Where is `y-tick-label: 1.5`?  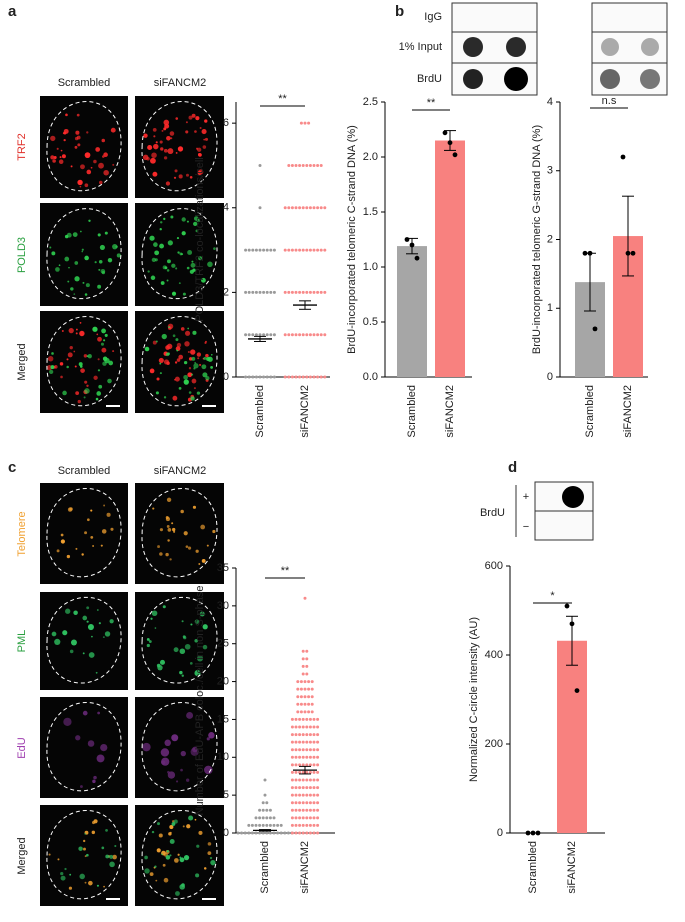
y-tick-label: 1.5 is located at coordinates (370, 212).